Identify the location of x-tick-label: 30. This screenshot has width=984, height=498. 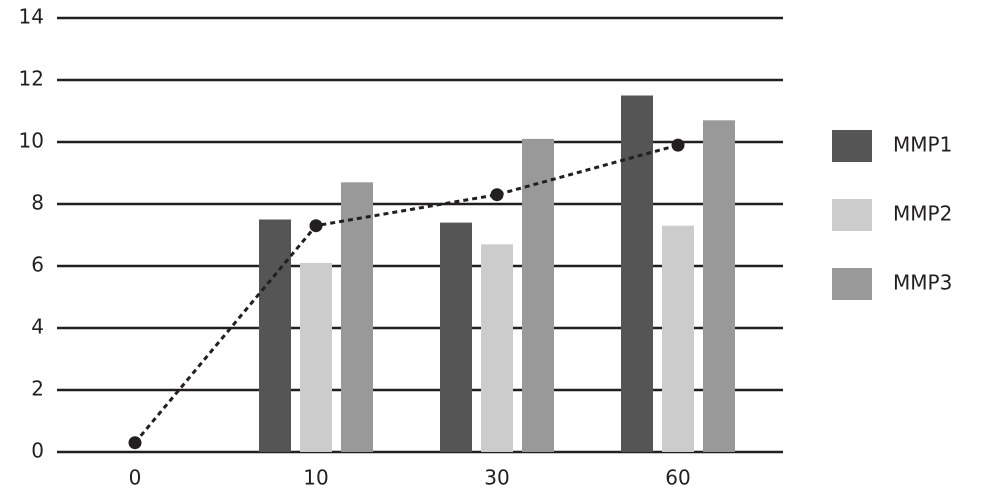
(496, 478).